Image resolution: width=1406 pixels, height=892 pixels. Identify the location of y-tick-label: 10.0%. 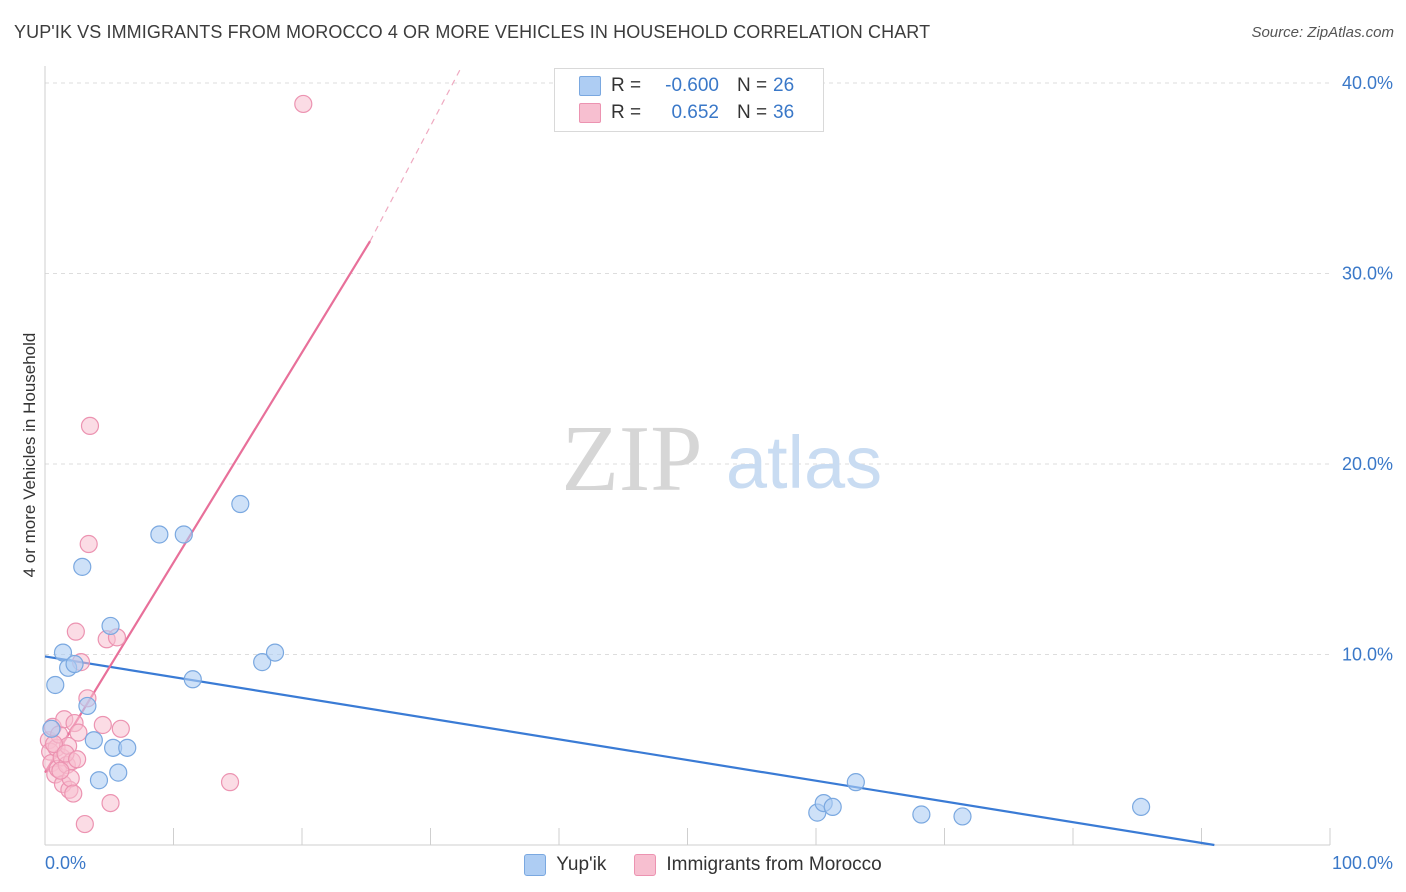
(1367, 655).